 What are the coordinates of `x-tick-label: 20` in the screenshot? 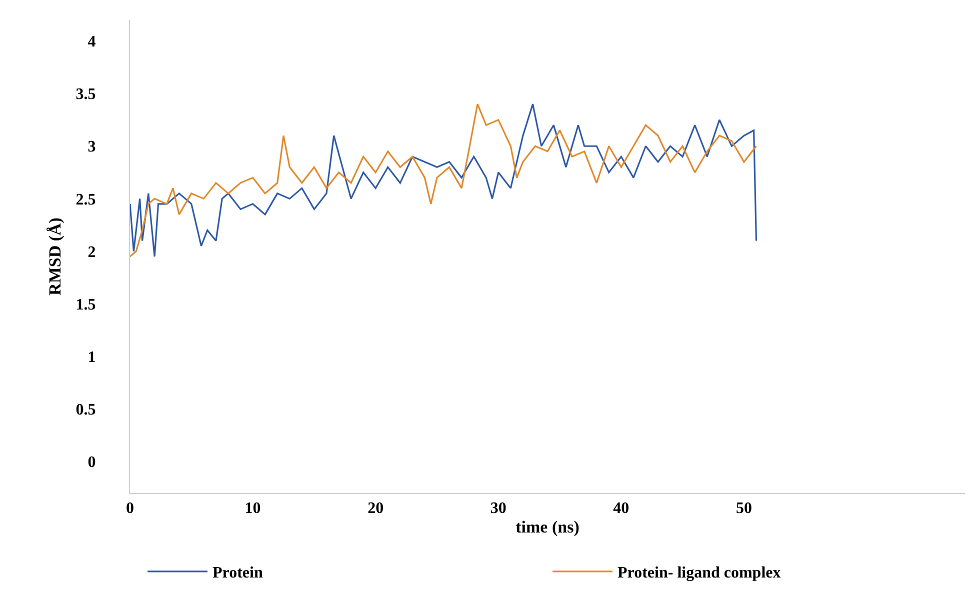 It's located at (376, 509).